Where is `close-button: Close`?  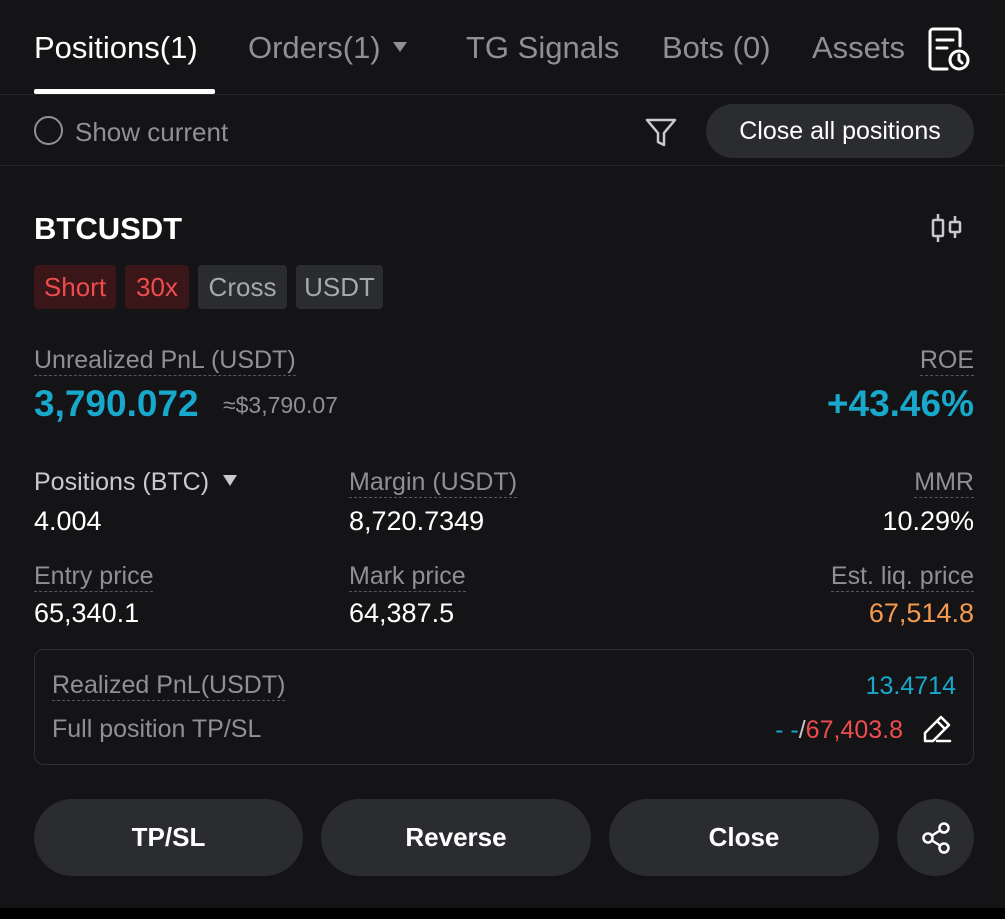 close-button: Close is located at coordinates (744, 837).